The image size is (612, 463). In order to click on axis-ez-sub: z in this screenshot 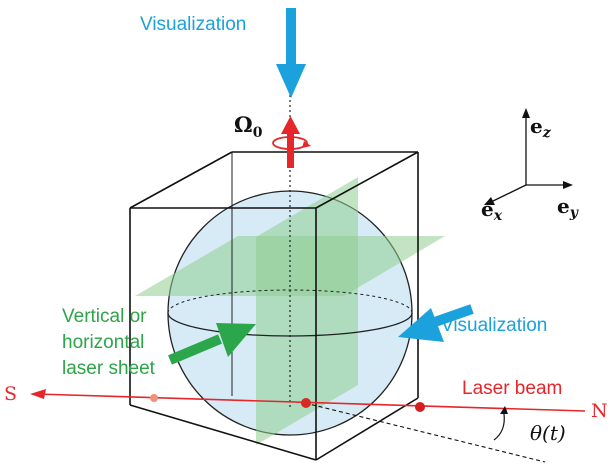, I will do `click(547, 133)`.